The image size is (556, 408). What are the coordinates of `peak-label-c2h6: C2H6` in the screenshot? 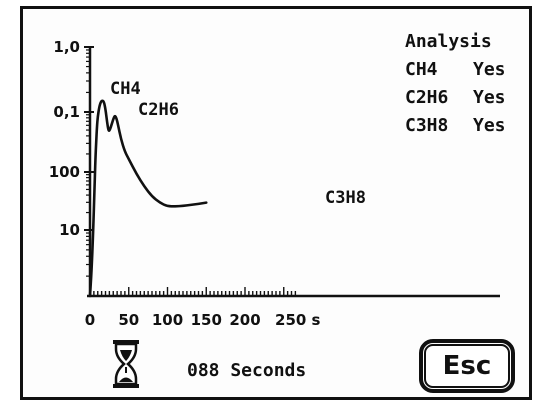 It's located at (158, 110).